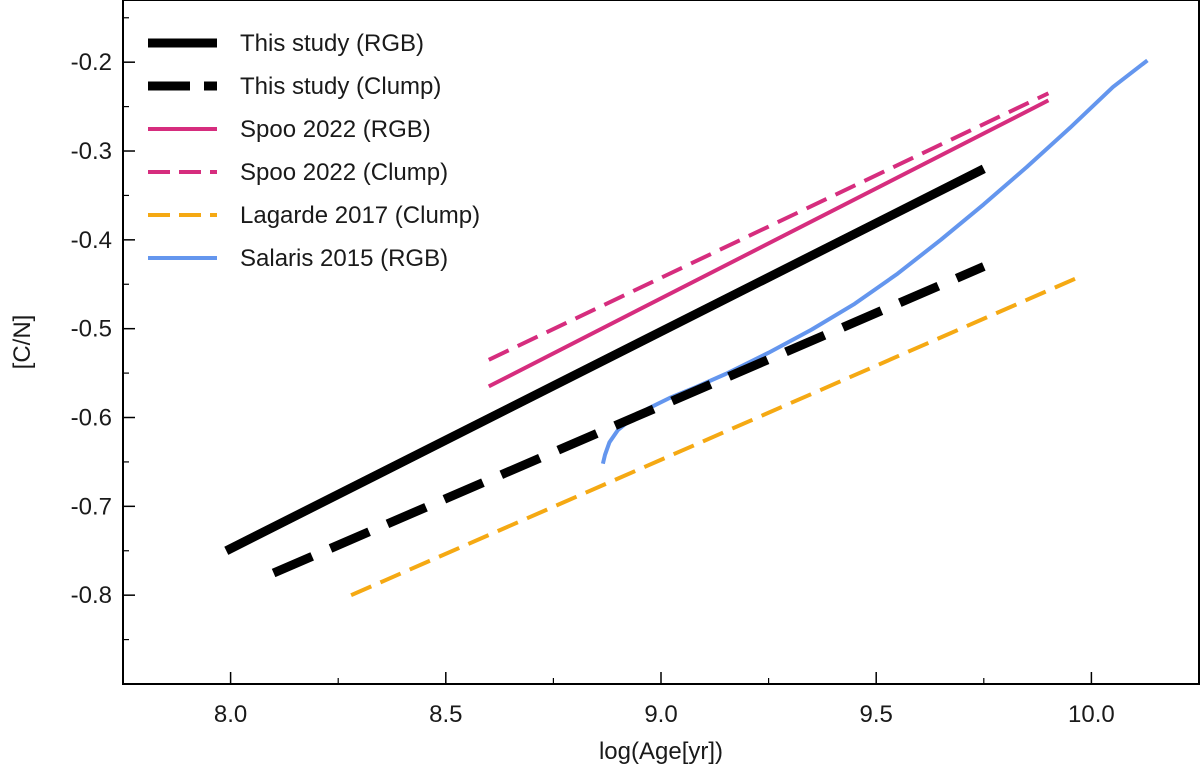 The image size is (1200, 774). Describe the element at coordinates (332, 43) in the screenshot. I see `legend-label-this-study-rgb: This study (RGB)` at that location.